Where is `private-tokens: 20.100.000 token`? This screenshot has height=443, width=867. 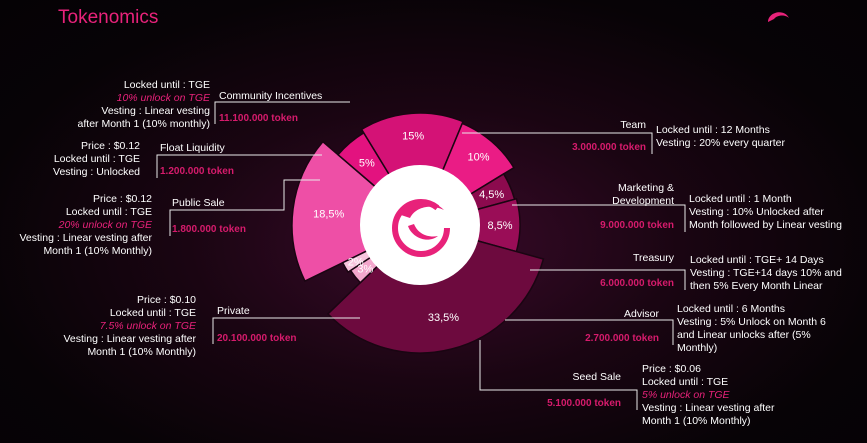
private-tokens: 20.100.000 token is located at coordinates (257, 338).